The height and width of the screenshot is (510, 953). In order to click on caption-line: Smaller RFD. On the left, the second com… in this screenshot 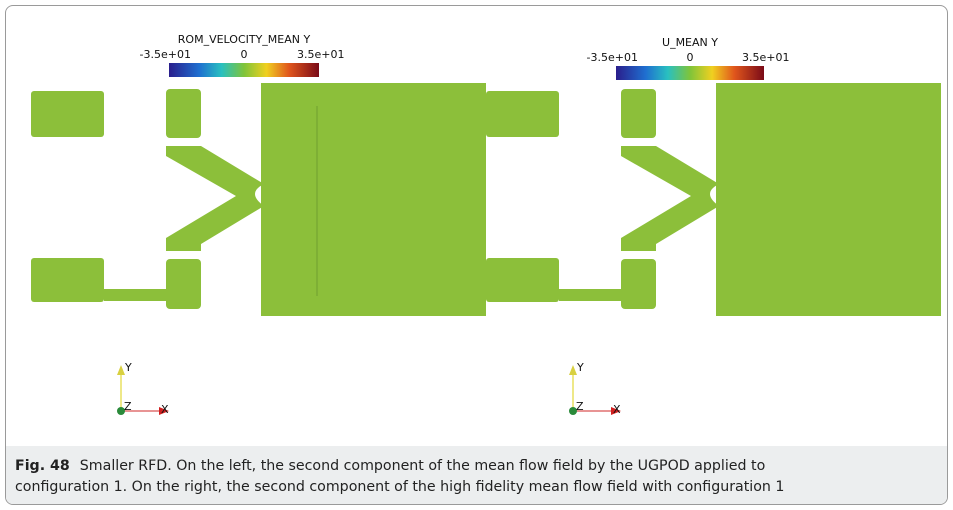, I will do `click(422, 466)`.